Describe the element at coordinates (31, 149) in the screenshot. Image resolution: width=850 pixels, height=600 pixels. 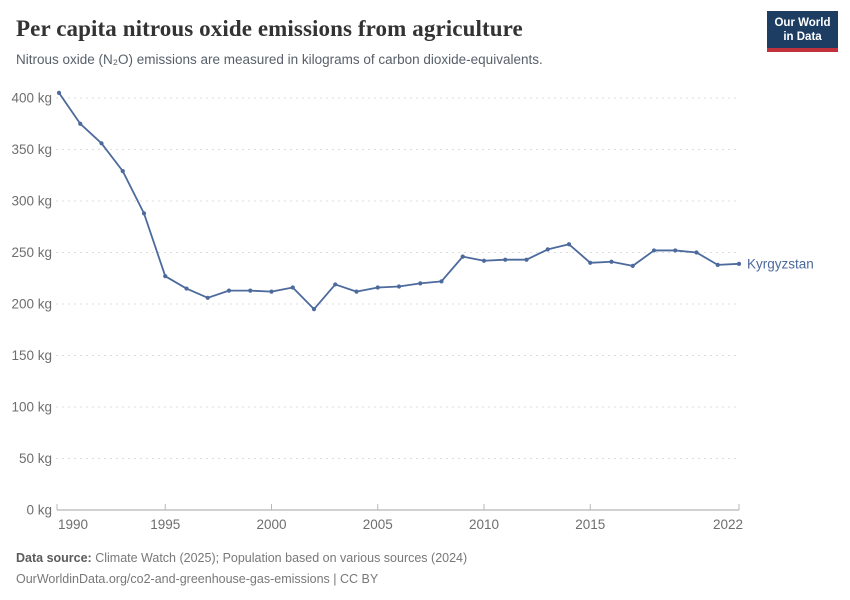
I see `y-tick-label: 350 kg` at that location.